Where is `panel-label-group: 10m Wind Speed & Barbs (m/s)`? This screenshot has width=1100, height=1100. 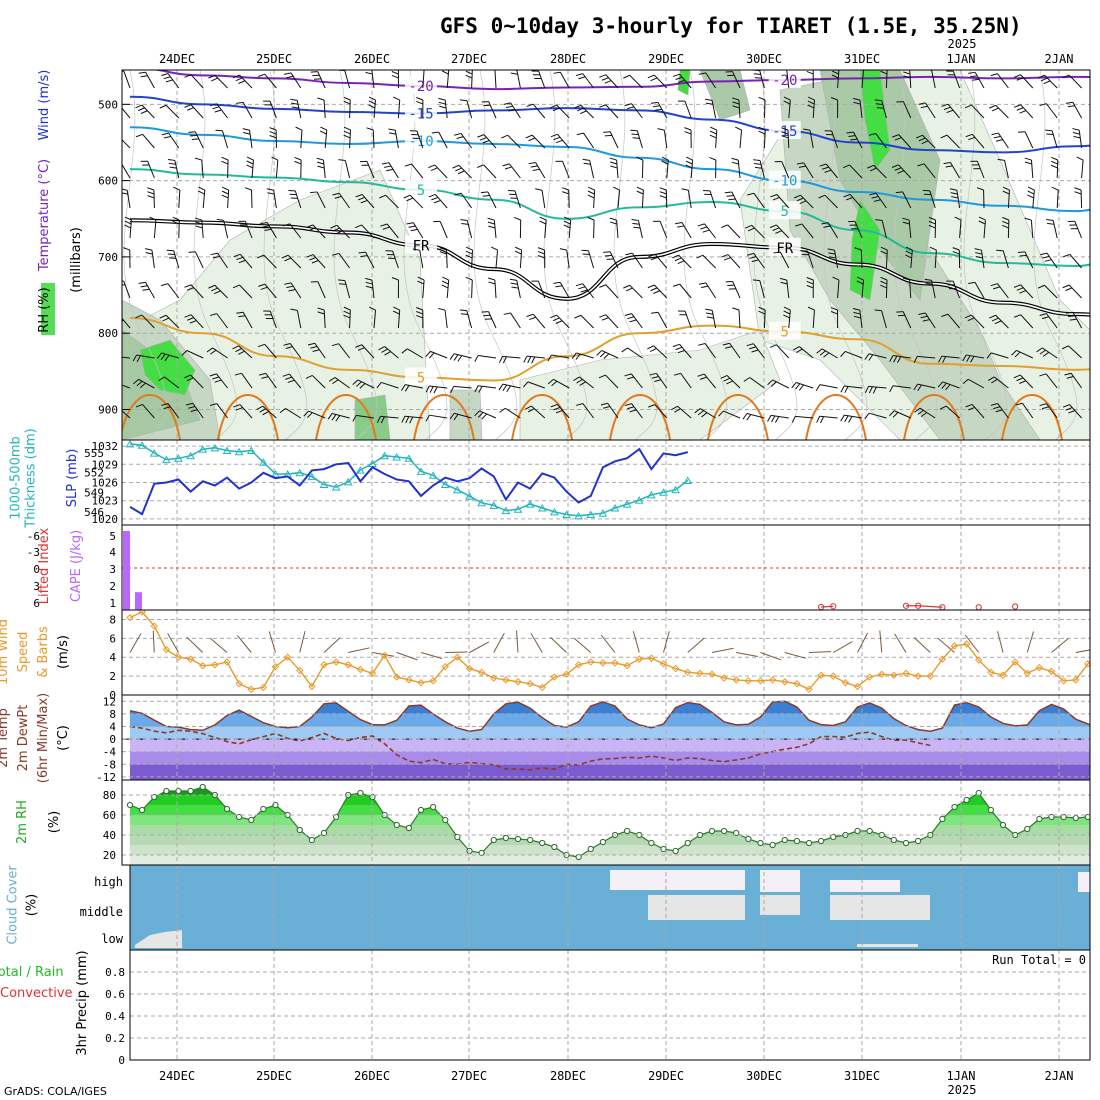 panel-label-group: 10m Wind Speed & Barbs (m/s) is located at coordinates (35, 652).